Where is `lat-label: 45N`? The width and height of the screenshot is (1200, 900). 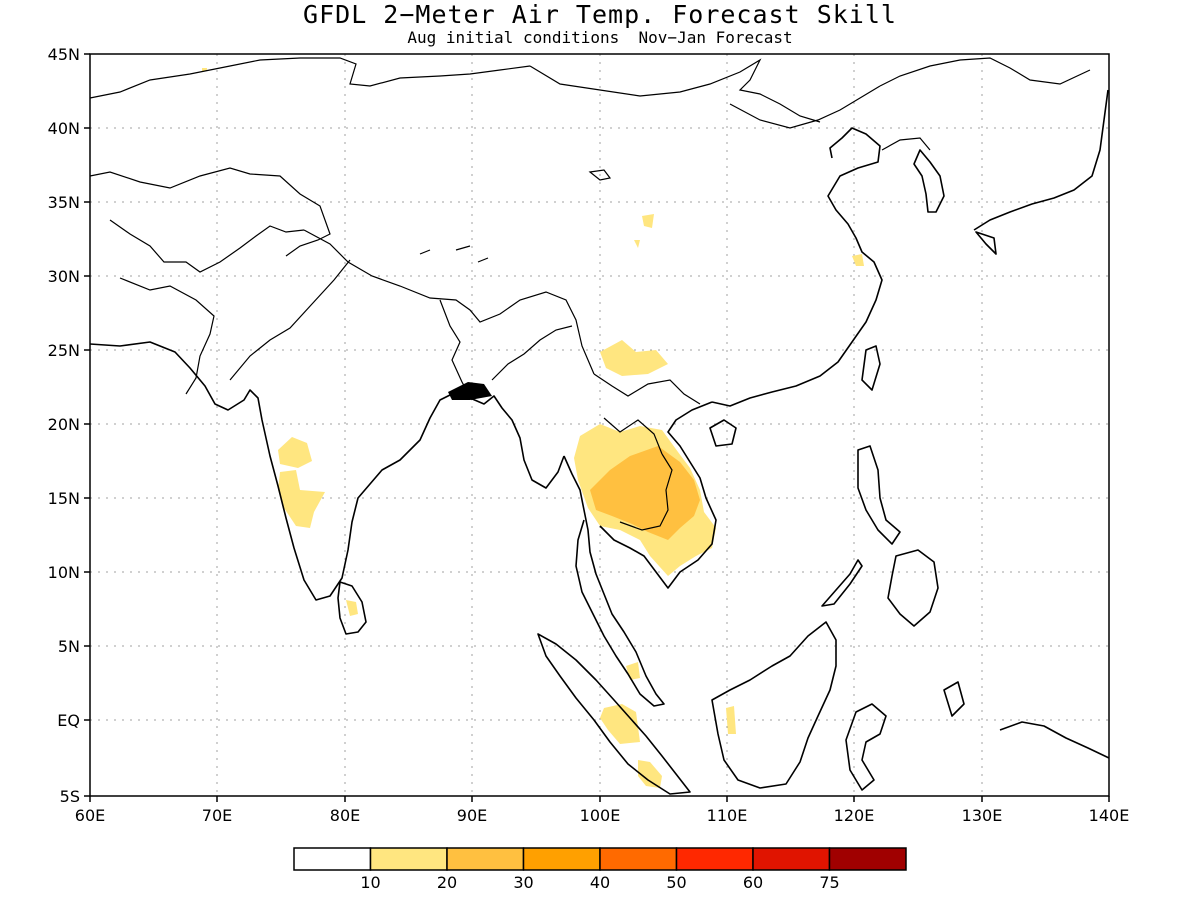 lat-label: 45N is located at coordinates (64, 54).